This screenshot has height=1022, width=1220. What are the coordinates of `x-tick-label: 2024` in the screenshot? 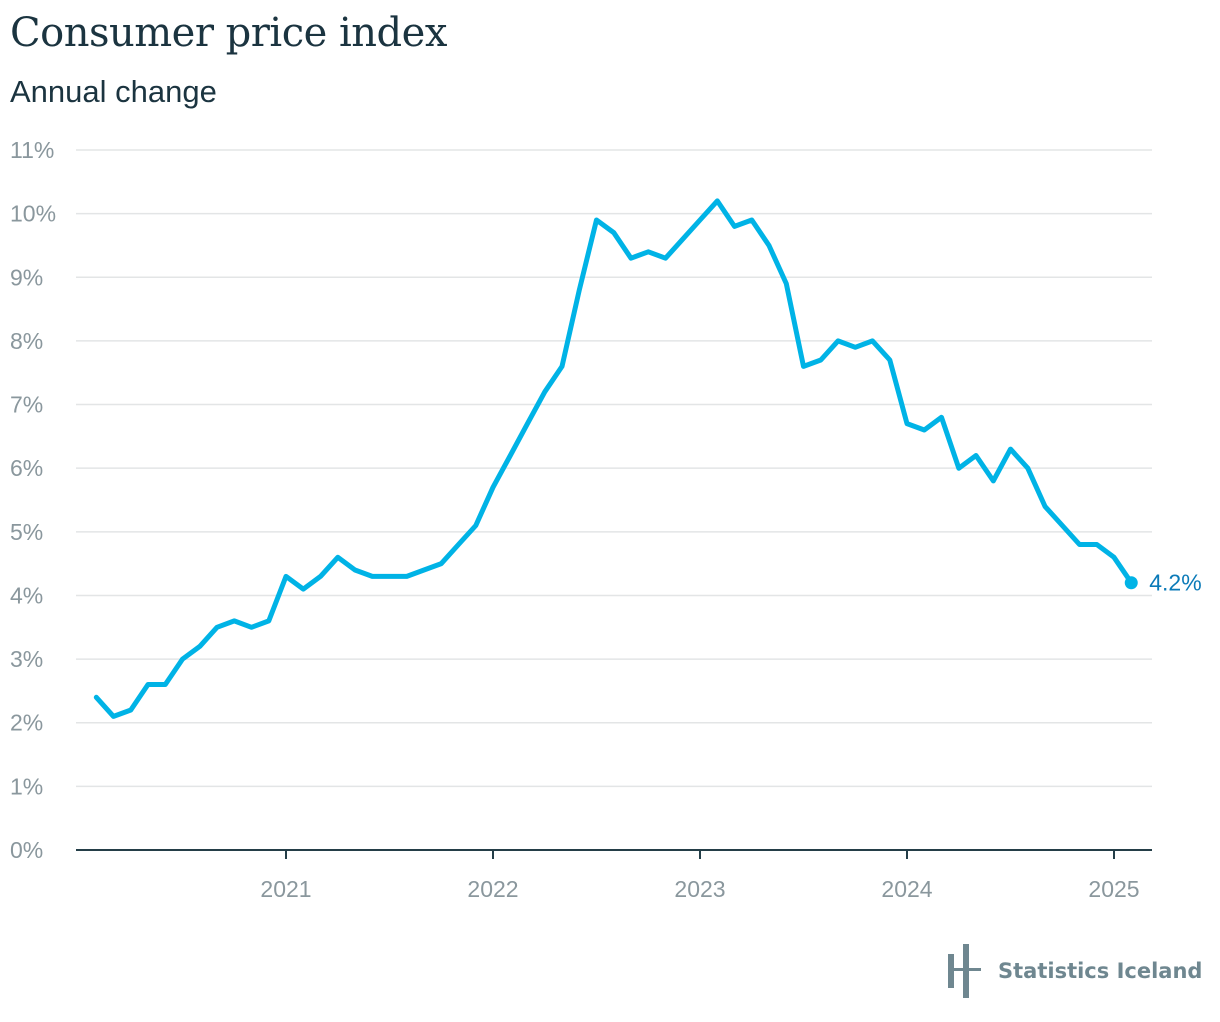 It's located at (906, 889).